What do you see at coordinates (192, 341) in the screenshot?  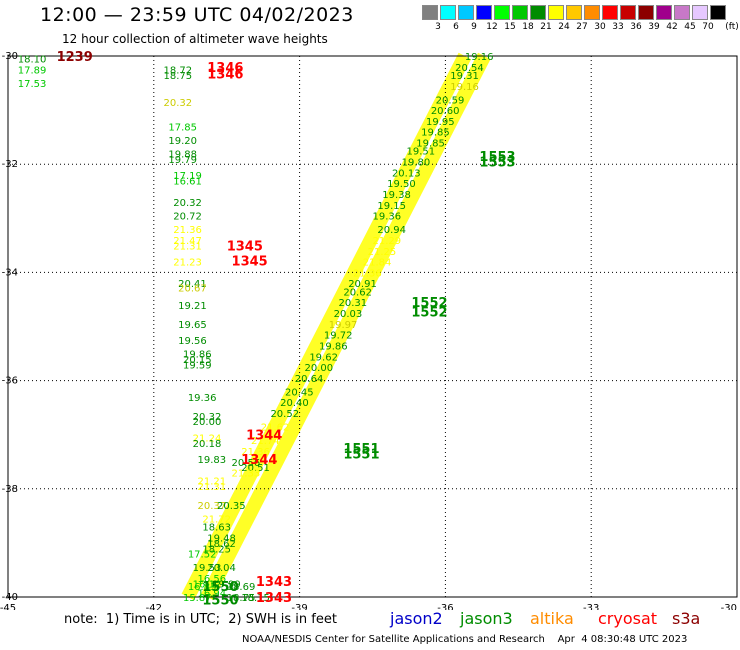 I see `wave-height-value: 19.56` at bounding box center [192, 341].